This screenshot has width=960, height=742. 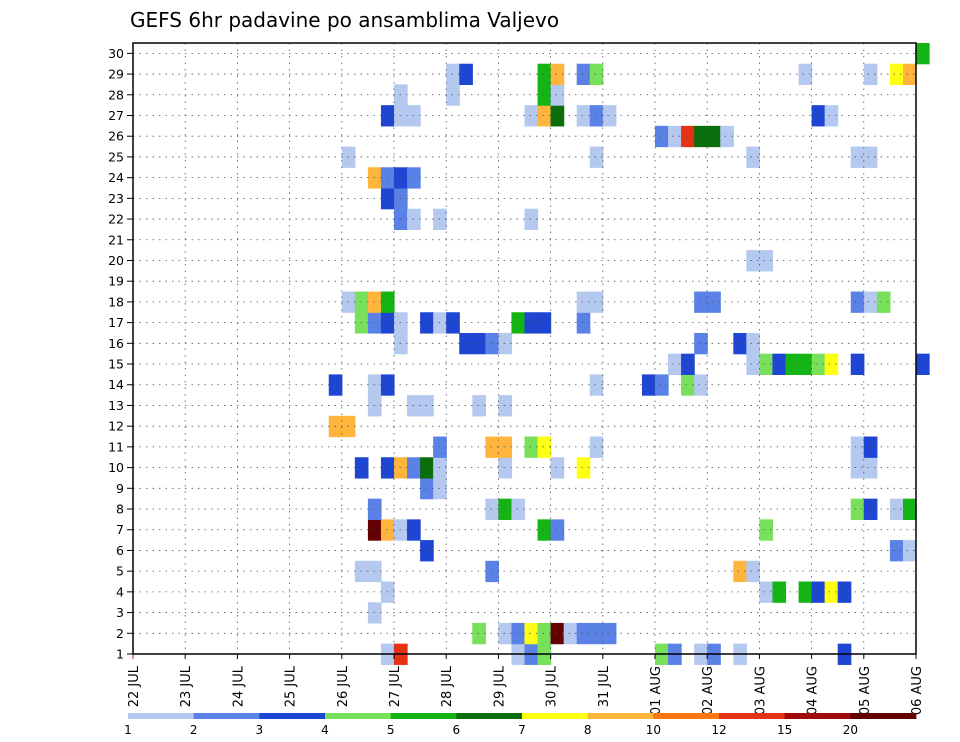 What do you see at coordinates (116, 405) in the screenshot?
I see `y-tick-label: 13` at bounding box center [116, 405].